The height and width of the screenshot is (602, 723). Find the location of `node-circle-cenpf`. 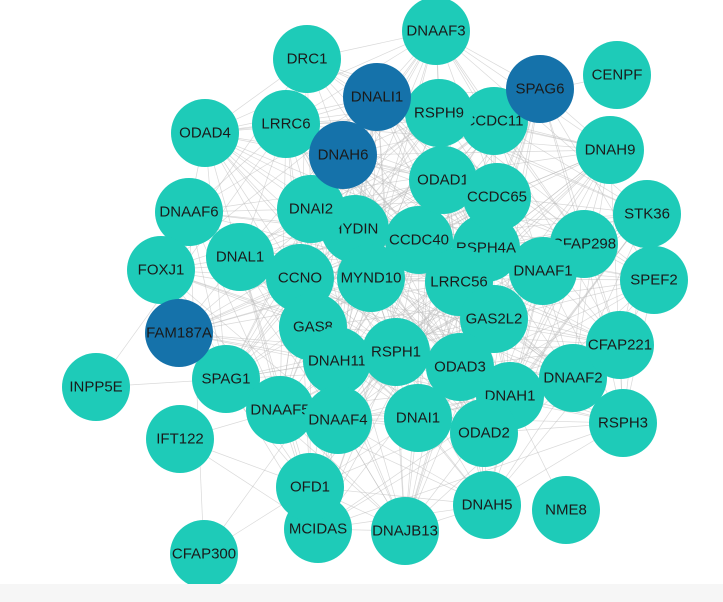

node-circle-cenpf is located at coordinates (617, 75).